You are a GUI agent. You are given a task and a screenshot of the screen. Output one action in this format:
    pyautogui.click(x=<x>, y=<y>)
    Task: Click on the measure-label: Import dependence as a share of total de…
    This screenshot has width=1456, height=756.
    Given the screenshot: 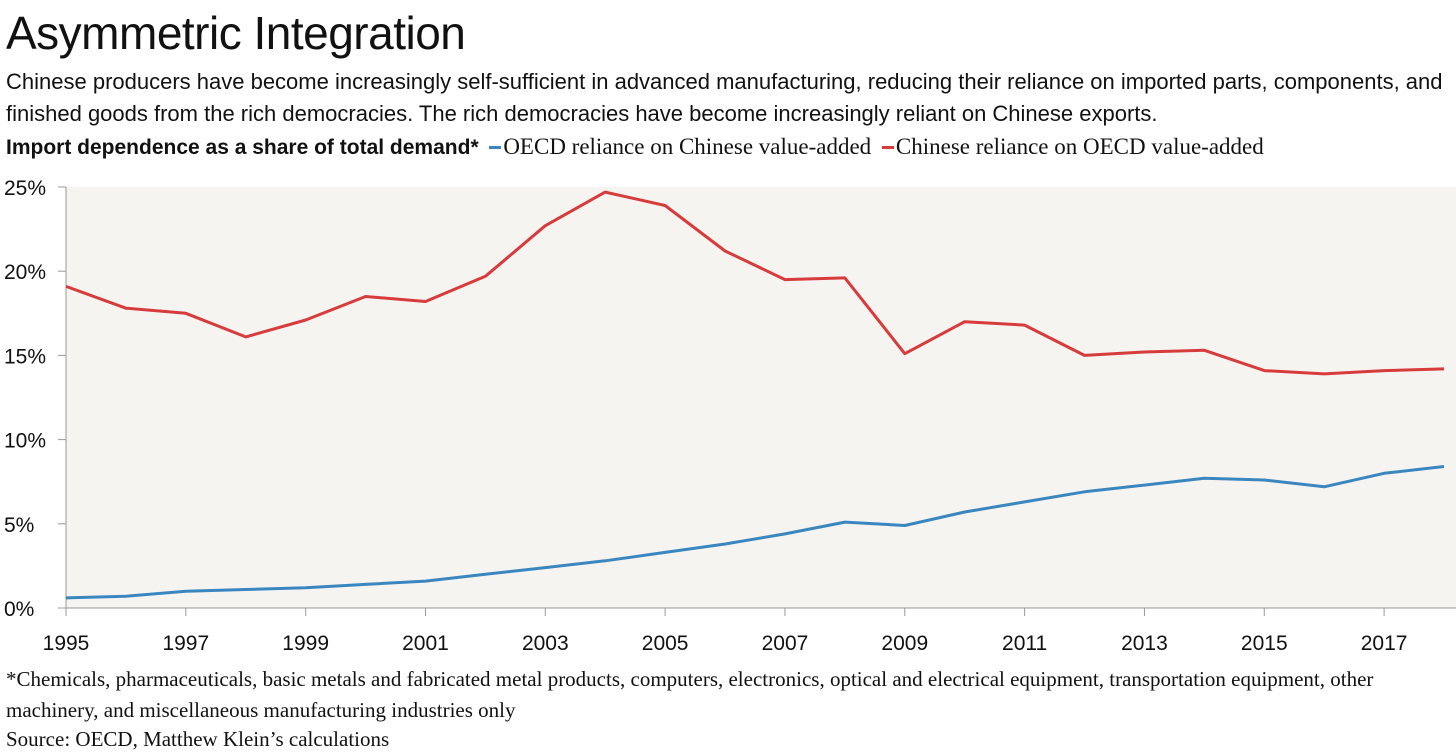 What is the action you would take?
    pyautogui.click(x=242, y=147)
    